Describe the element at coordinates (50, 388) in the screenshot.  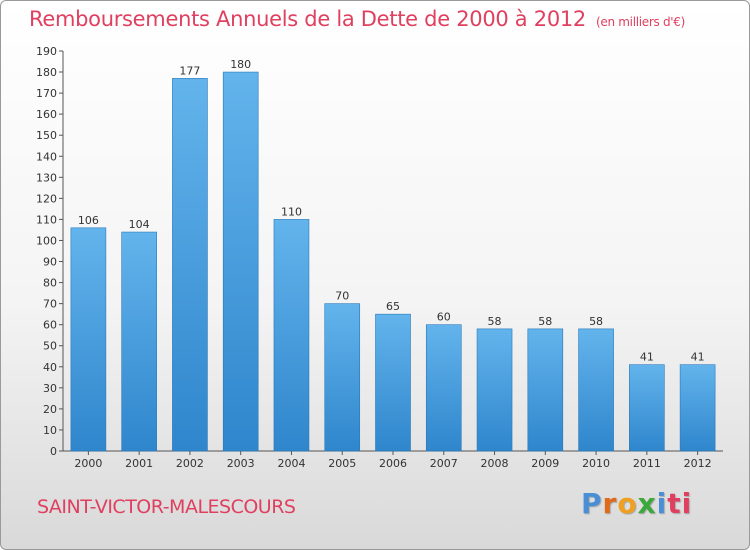
I see `y-tick-label: 30` at that location.